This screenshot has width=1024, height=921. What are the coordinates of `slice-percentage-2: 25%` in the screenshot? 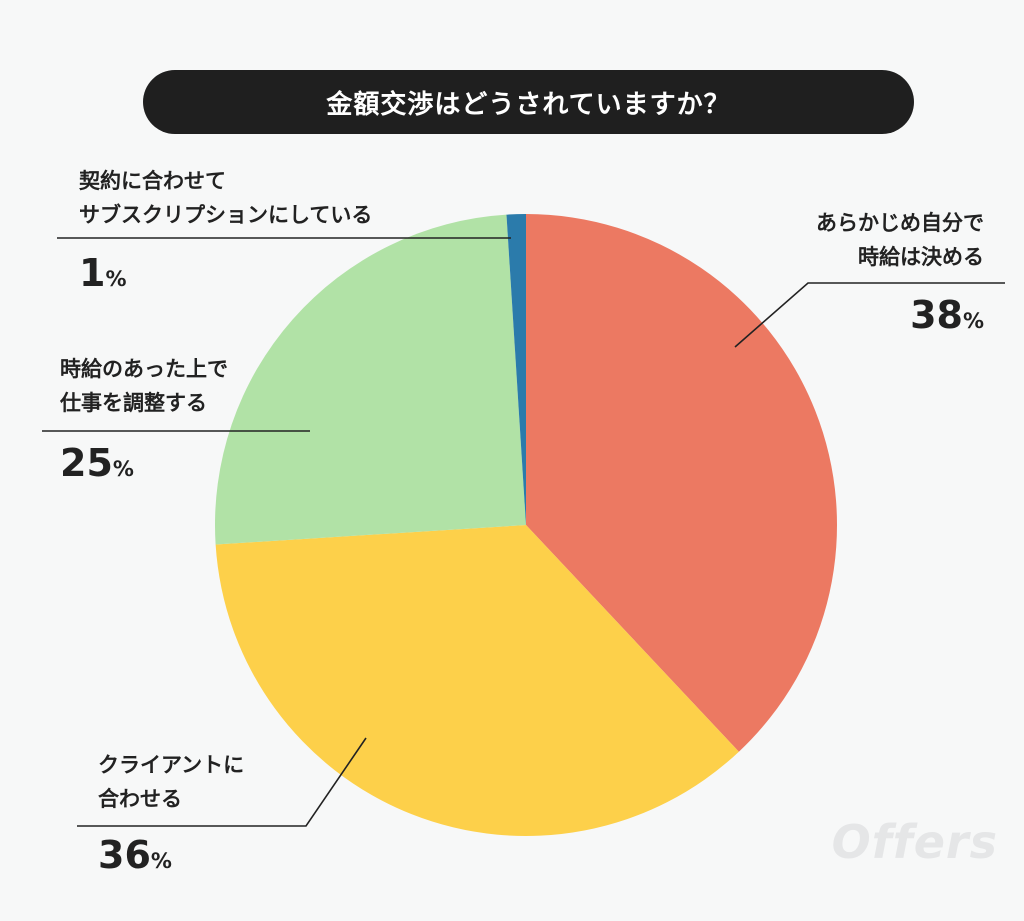 It's located at (97, 463).